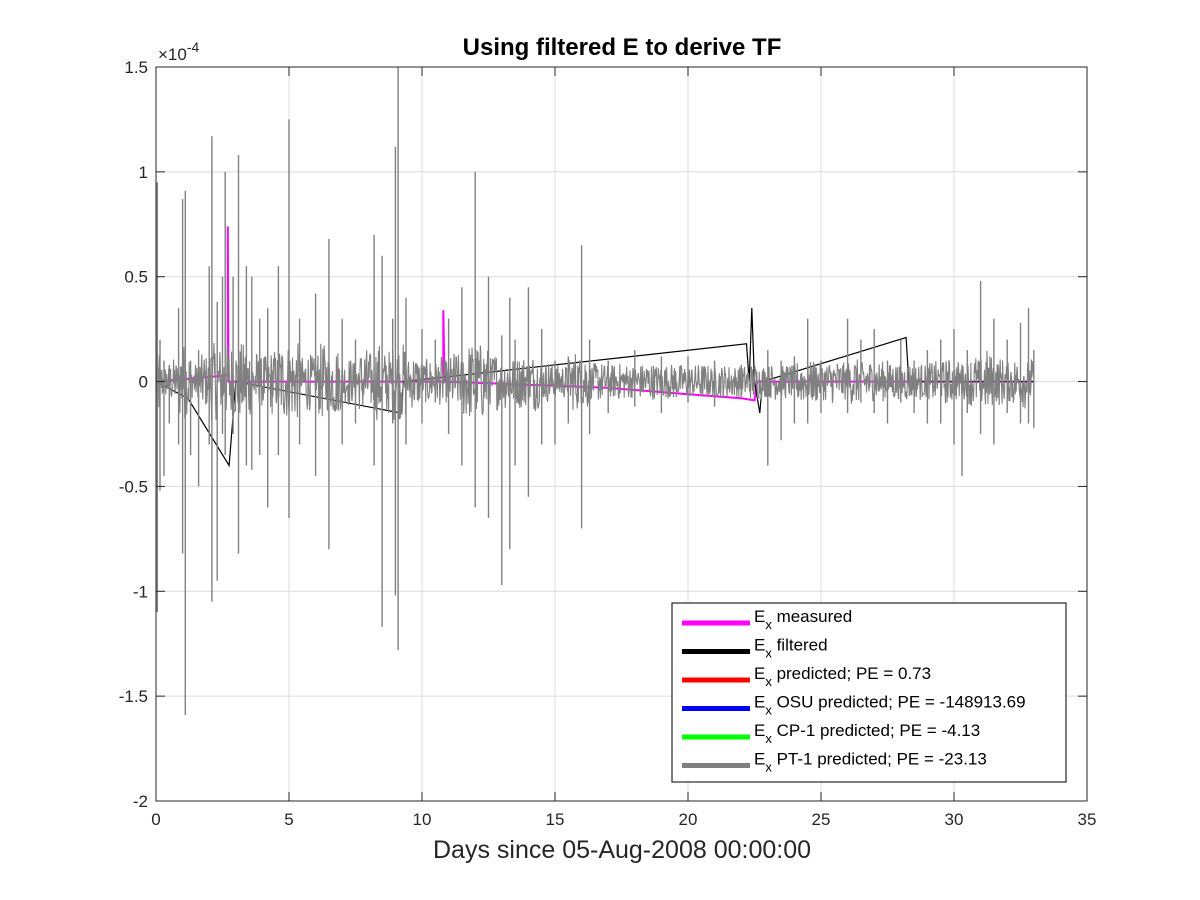 The image size is (1200, 900). Describe the element at coordinates (890, 705) in the screenshot. I see `legend-label: Ex OSU predicted; PE = -148913.69` at that location.